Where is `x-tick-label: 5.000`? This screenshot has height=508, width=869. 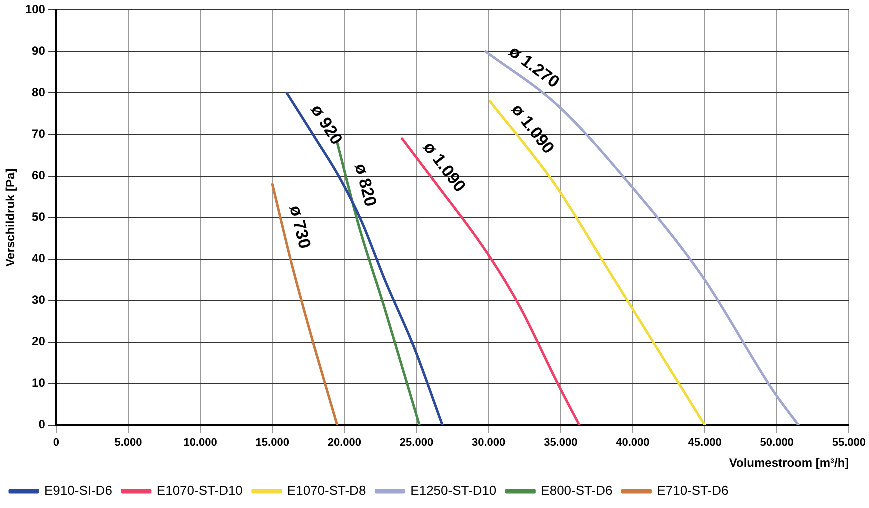 x-tick-label: 5.000 is located at coordinates (128, 443).